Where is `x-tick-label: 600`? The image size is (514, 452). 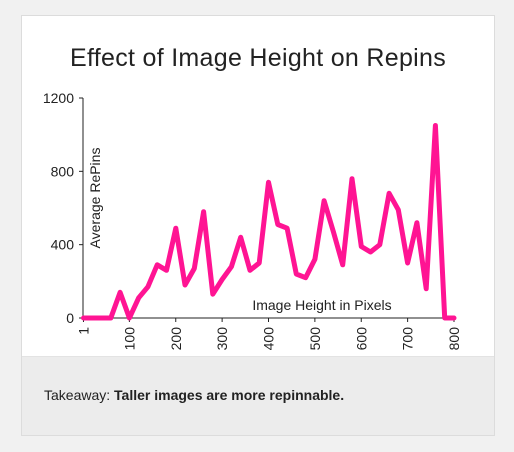 x-tick-label: 600 is located at coordinates (361, 339).